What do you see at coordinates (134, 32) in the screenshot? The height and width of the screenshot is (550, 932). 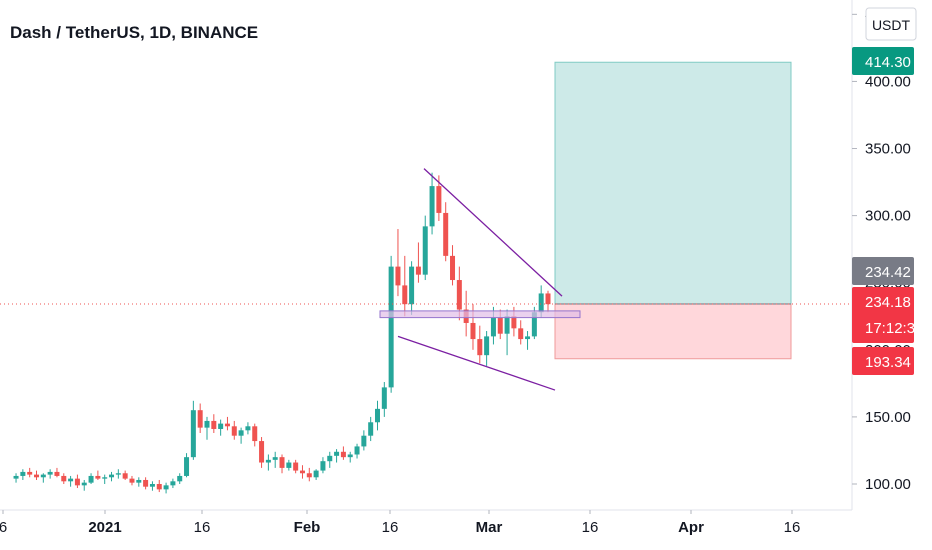 I see `chart-title: Dash / TetherUS, 1D, BINANCE` at bounding box center [134, 32].